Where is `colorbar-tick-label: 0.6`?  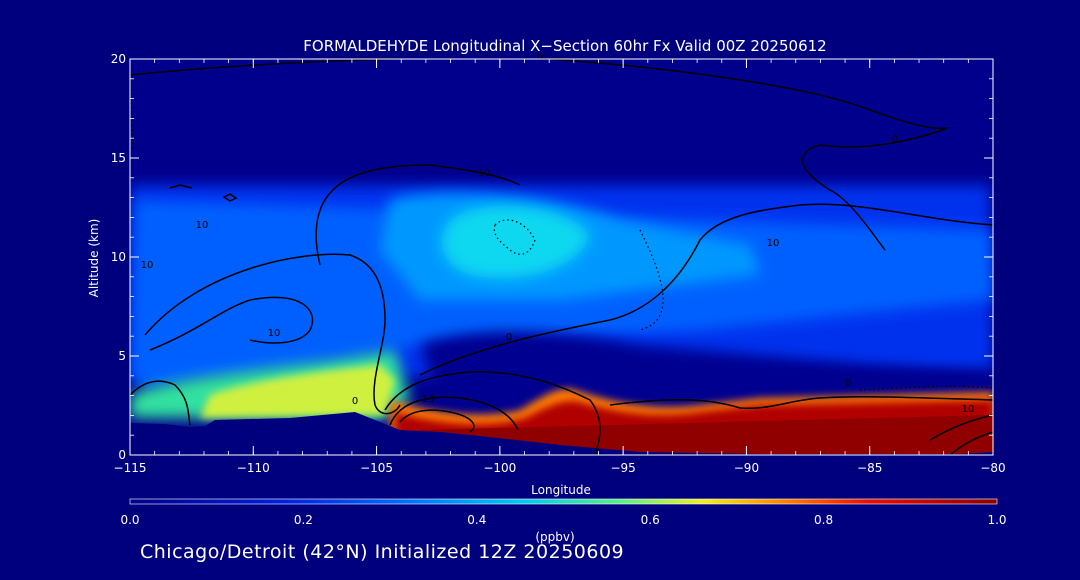 colorbar-tick-label: 0.6 is located at coordinates (650, 520).